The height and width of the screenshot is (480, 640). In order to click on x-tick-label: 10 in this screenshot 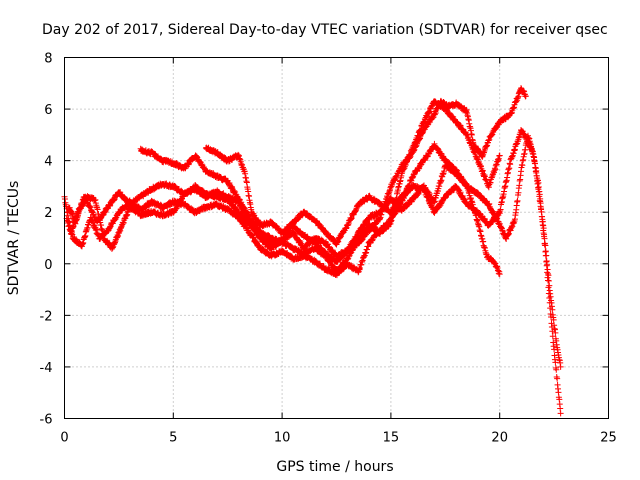, I will do `click(282, 438)`.